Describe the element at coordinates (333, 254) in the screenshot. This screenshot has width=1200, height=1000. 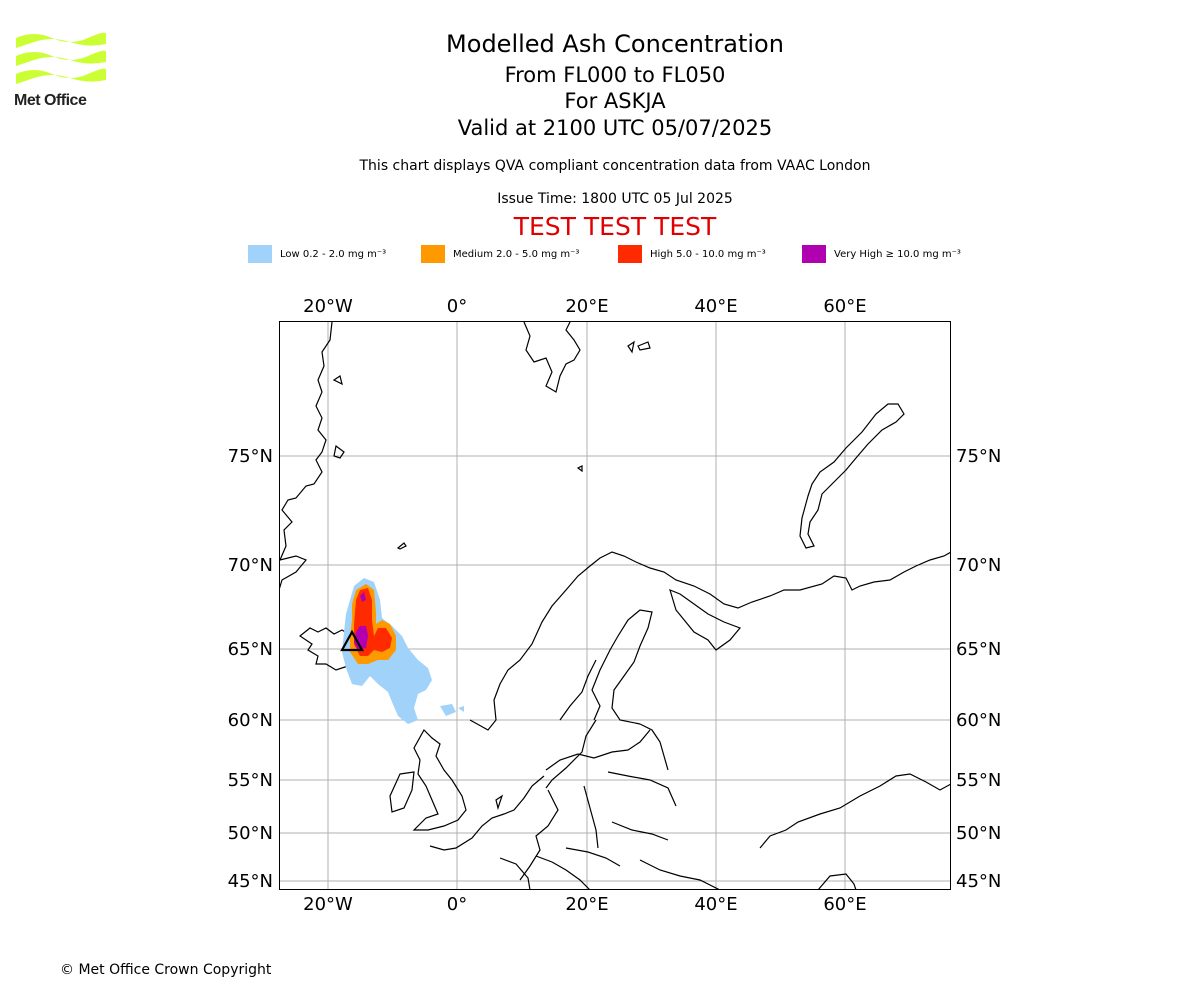
I see `legend-label-low: Low 0.2 - 2.0 mg m⁻³` at that location.